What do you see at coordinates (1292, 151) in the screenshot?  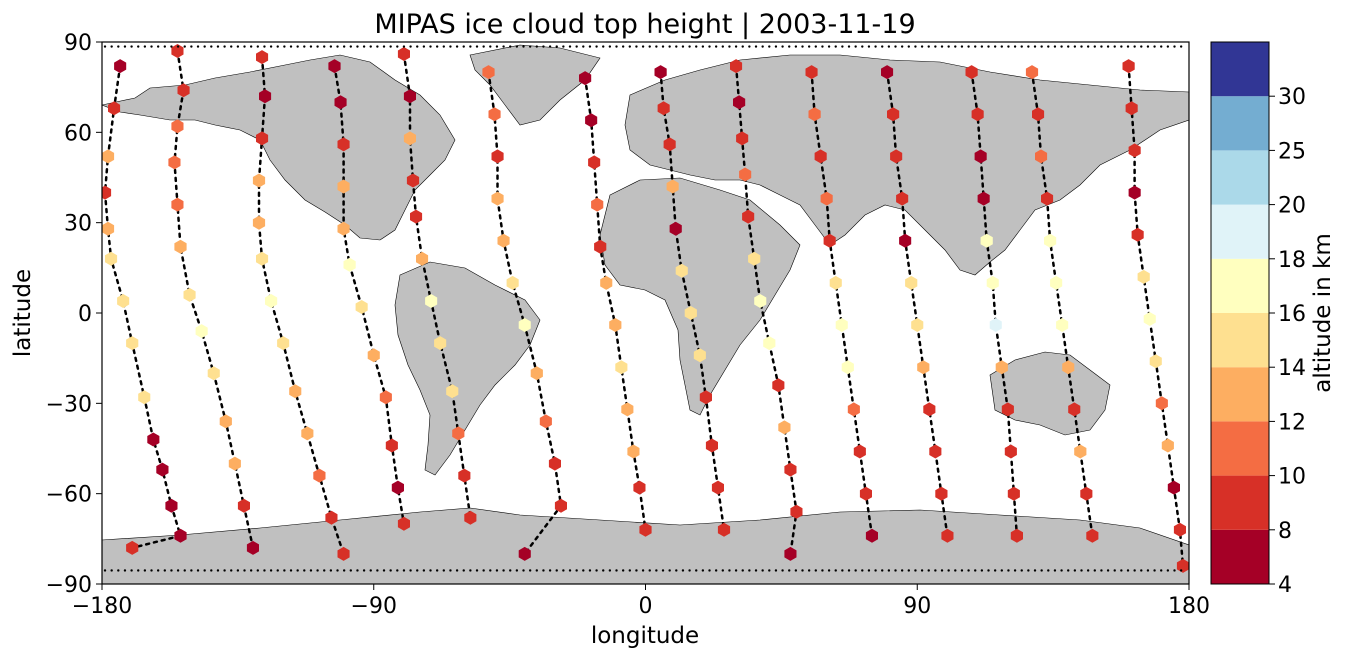 I see `colorbar-tick-label: 25` at bounding box center [1292, 151].